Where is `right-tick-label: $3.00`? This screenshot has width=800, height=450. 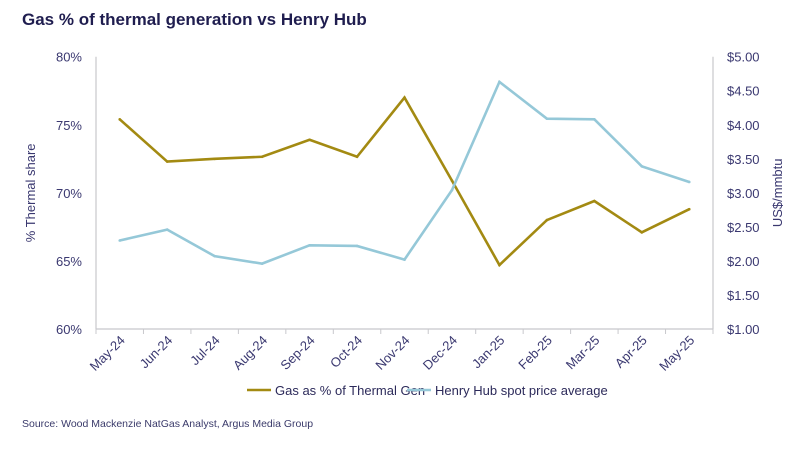 right-tick-label: $3.00 is located at coordinates (743, 193).